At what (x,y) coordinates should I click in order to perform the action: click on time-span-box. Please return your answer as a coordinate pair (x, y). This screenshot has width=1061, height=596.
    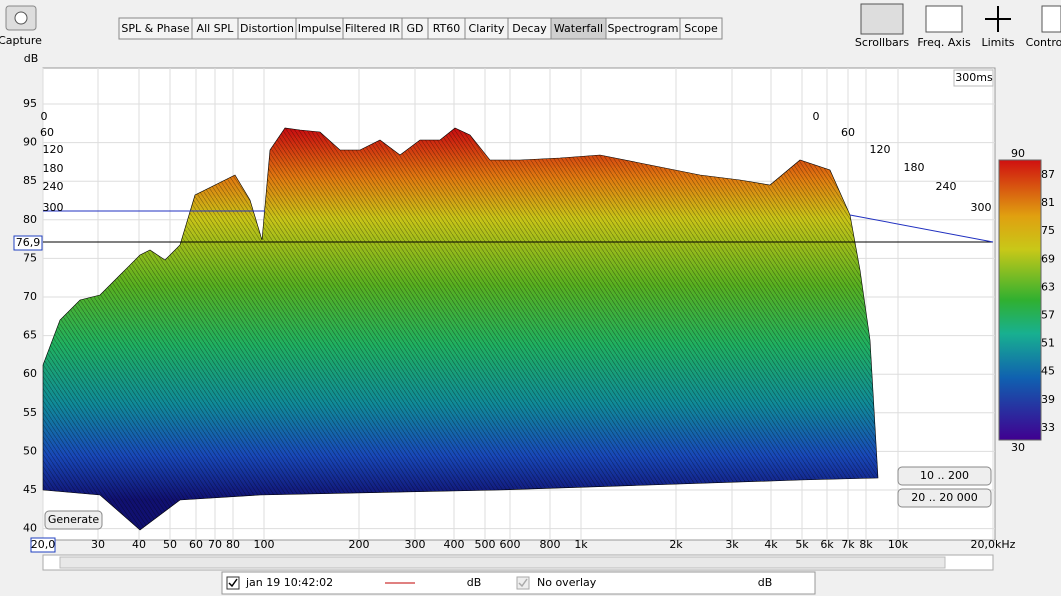
    Looking at the image, I should click on (973, 78).